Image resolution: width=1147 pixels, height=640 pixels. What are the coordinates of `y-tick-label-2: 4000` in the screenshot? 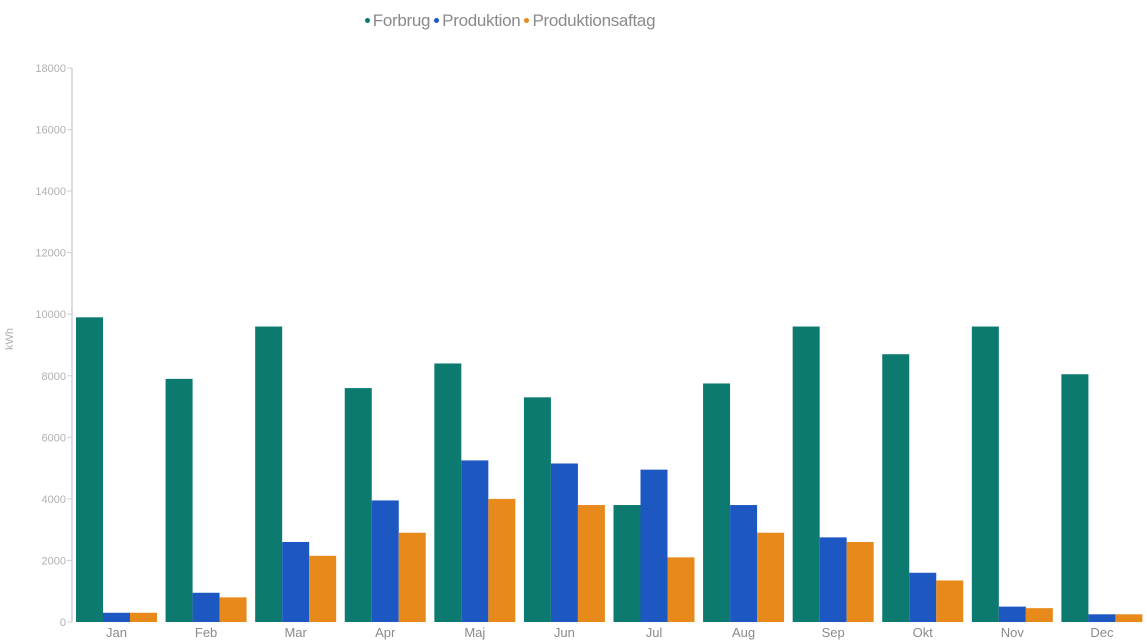 It's located at (54, 500).